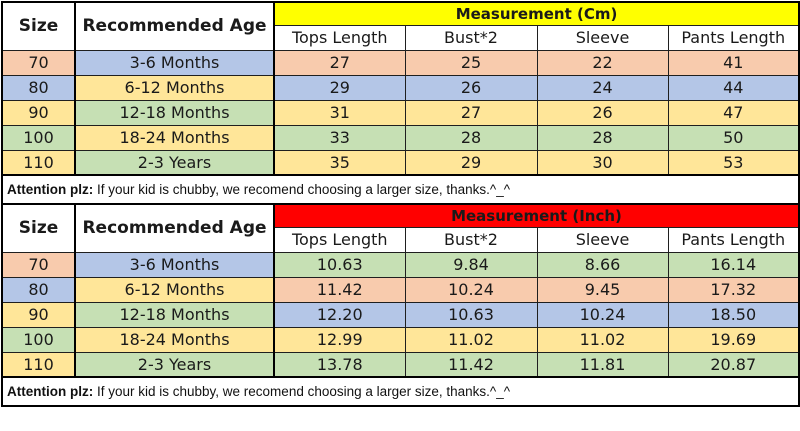  I want to click on sleeve-header-cm: Sleeve, so click(602, 37).